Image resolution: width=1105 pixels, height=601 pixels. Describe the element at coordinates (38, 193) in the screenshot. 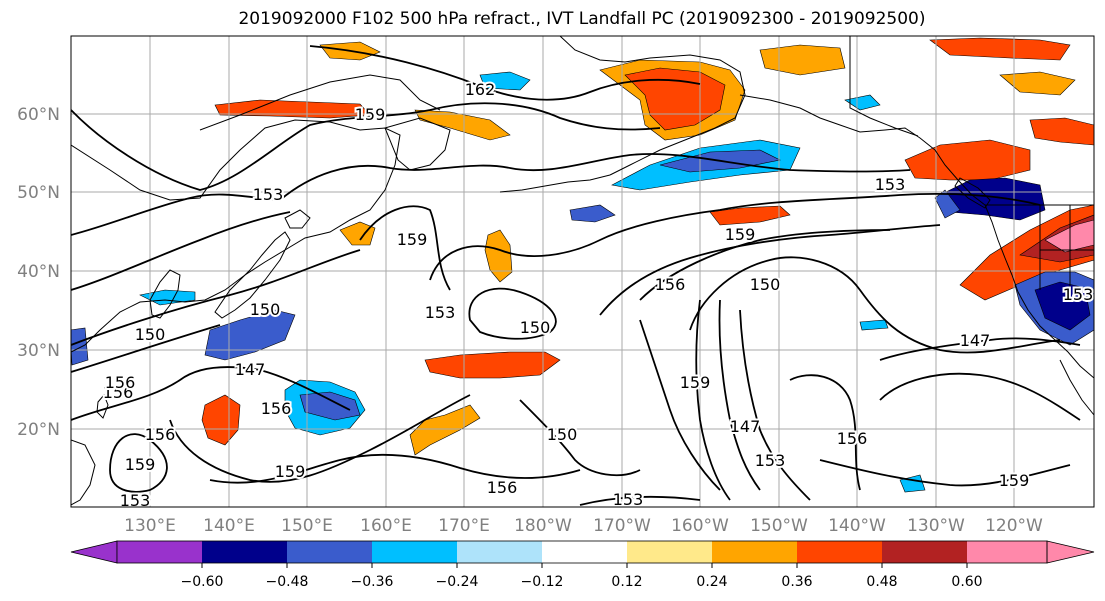

I see `lat-label-50n: 50°N` at that location.